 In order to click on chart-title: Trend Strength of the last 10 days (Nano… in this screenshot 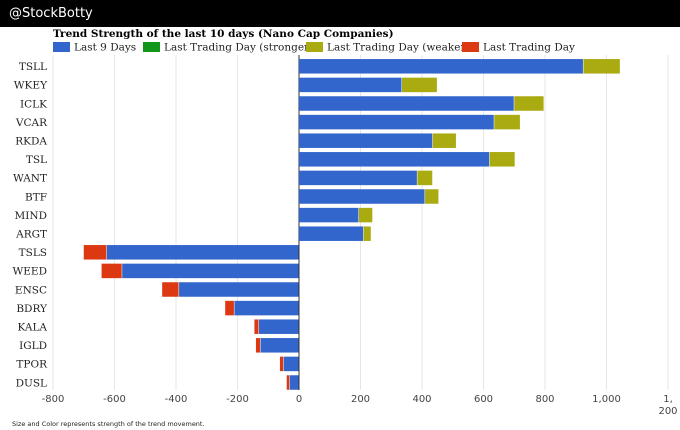, I will do `click(223, 34)`.